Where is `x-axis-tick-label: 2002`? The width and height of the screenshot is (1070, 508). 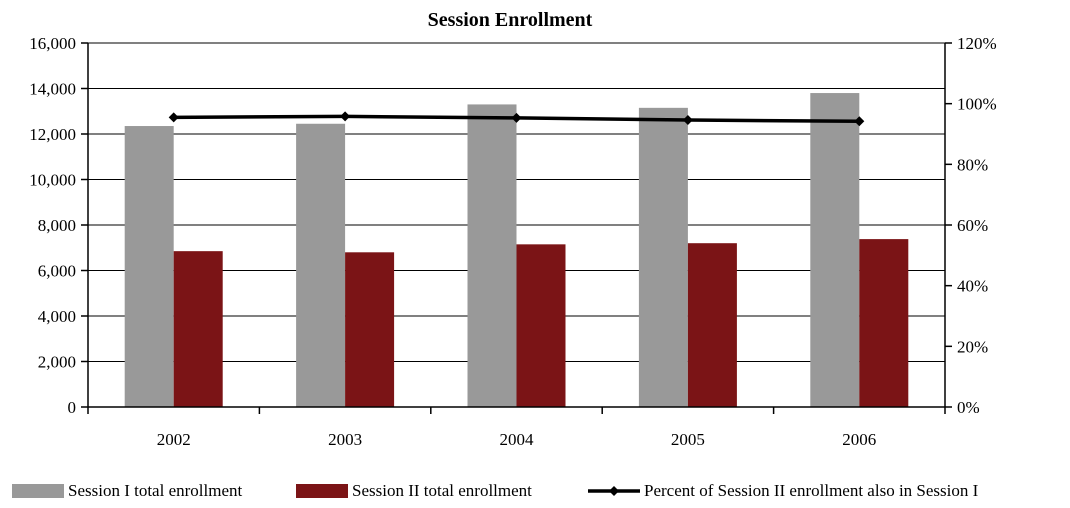
x-axis-tick-label: 2002 is located at coordinates (174, 439).